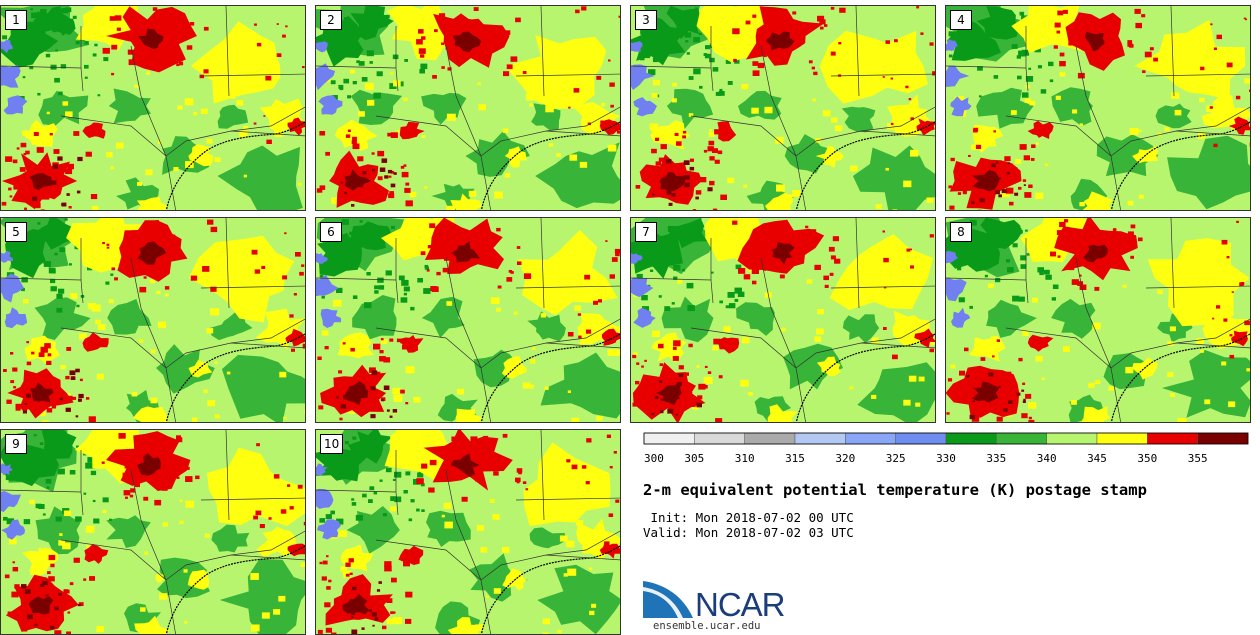  What do you see at coordinates (946, 458) in the screenshot?
I see `colorbar-tick-label: 330` at bounding box center [946, 458].